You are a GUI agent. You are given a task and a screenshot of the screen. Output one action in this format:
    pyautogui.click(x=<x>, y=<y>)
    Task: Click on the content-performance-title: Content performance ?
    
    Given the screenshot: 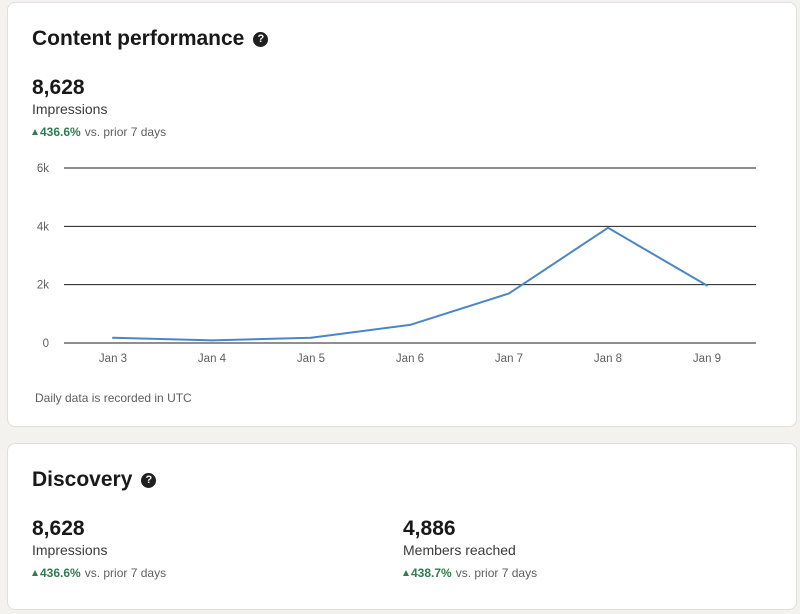 What is the action you would take?
    pyautogui.click(x=150, y=39)
    